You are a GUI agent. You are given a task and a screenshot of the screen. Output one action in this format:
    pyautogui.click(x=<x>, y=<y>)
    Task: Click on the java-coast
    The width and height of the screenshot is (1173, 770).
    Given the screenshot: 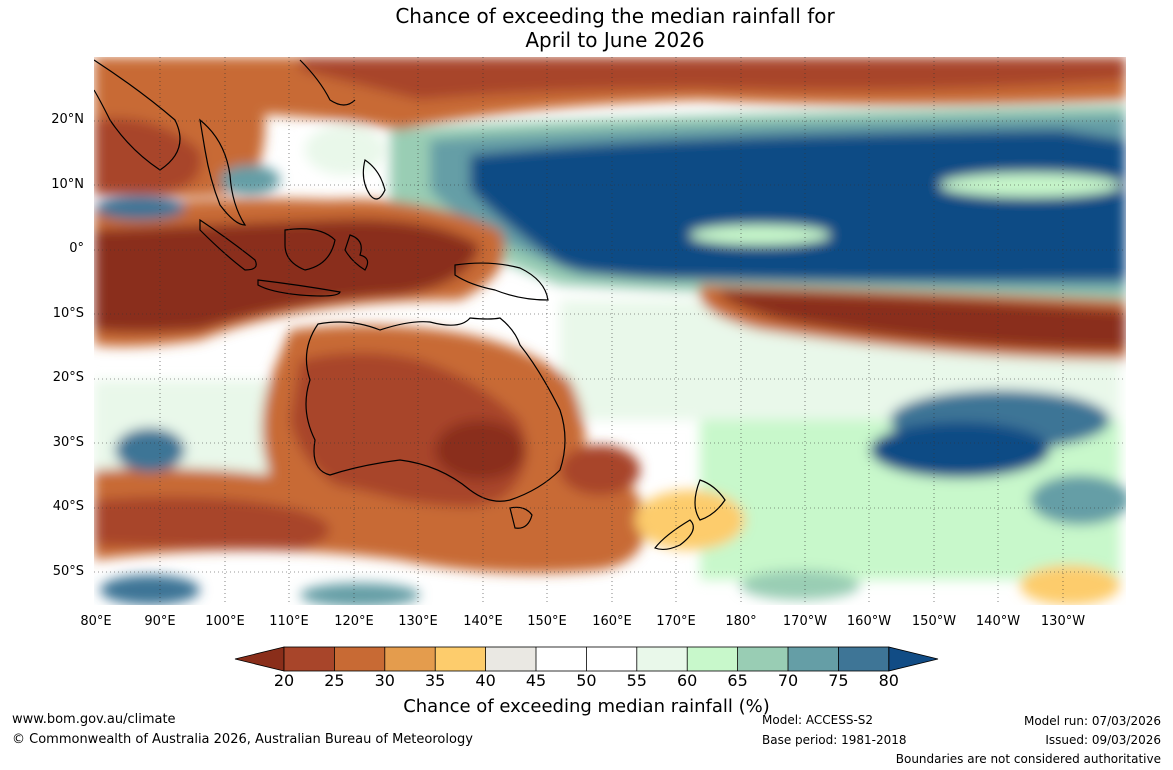 What is the action you would take?
    pyautogui.click(x=299, y=288)
    